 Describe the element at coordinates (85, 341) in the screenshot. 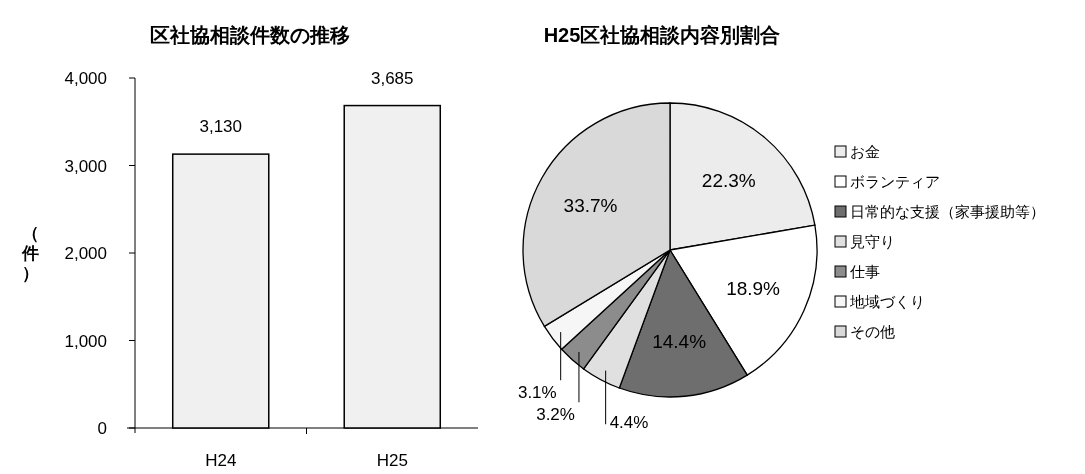

I see `y-tick-label: 1,000` at that location.